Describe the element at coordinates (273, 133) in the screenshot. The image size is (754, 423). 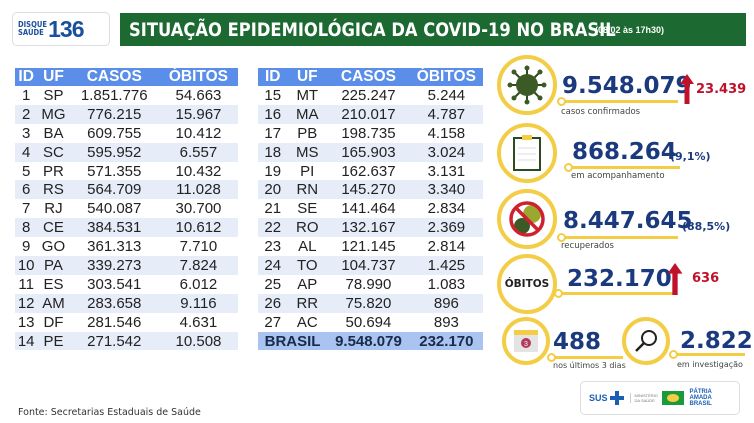
I see `table-cell: 17` at that location.